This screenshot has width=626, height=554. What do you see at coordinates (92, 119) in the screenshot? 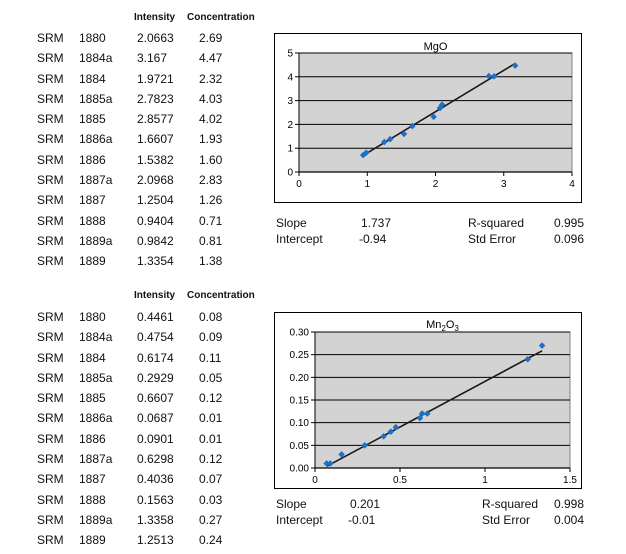
I see `srm-id: 1885` at bounding box center [92, 119].